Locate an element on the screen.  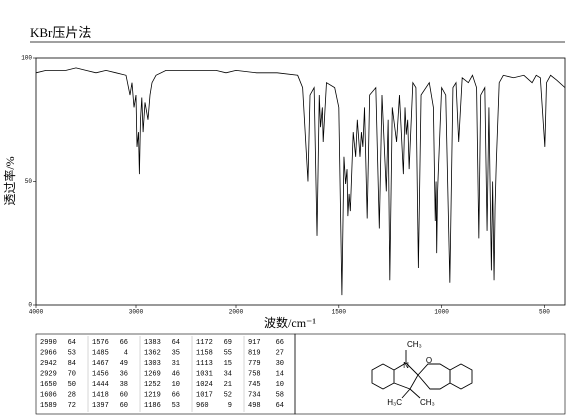
peak-transmittance: 72 is located at coordinates (72, 406).